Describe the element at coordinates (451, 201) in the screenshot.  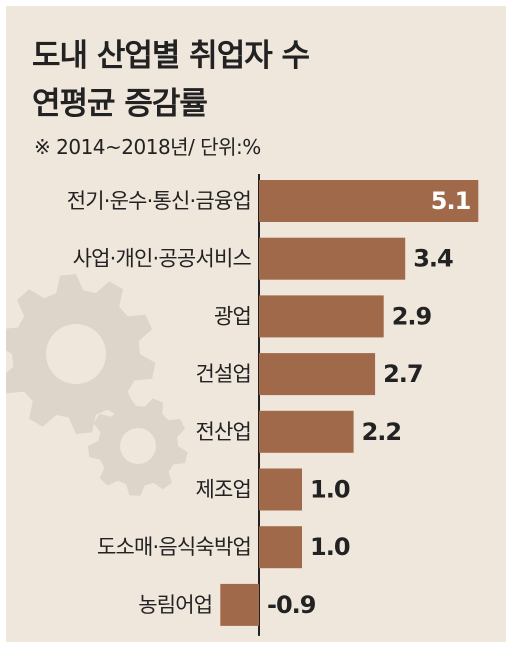
I see `value-label: 5.1` at that location.